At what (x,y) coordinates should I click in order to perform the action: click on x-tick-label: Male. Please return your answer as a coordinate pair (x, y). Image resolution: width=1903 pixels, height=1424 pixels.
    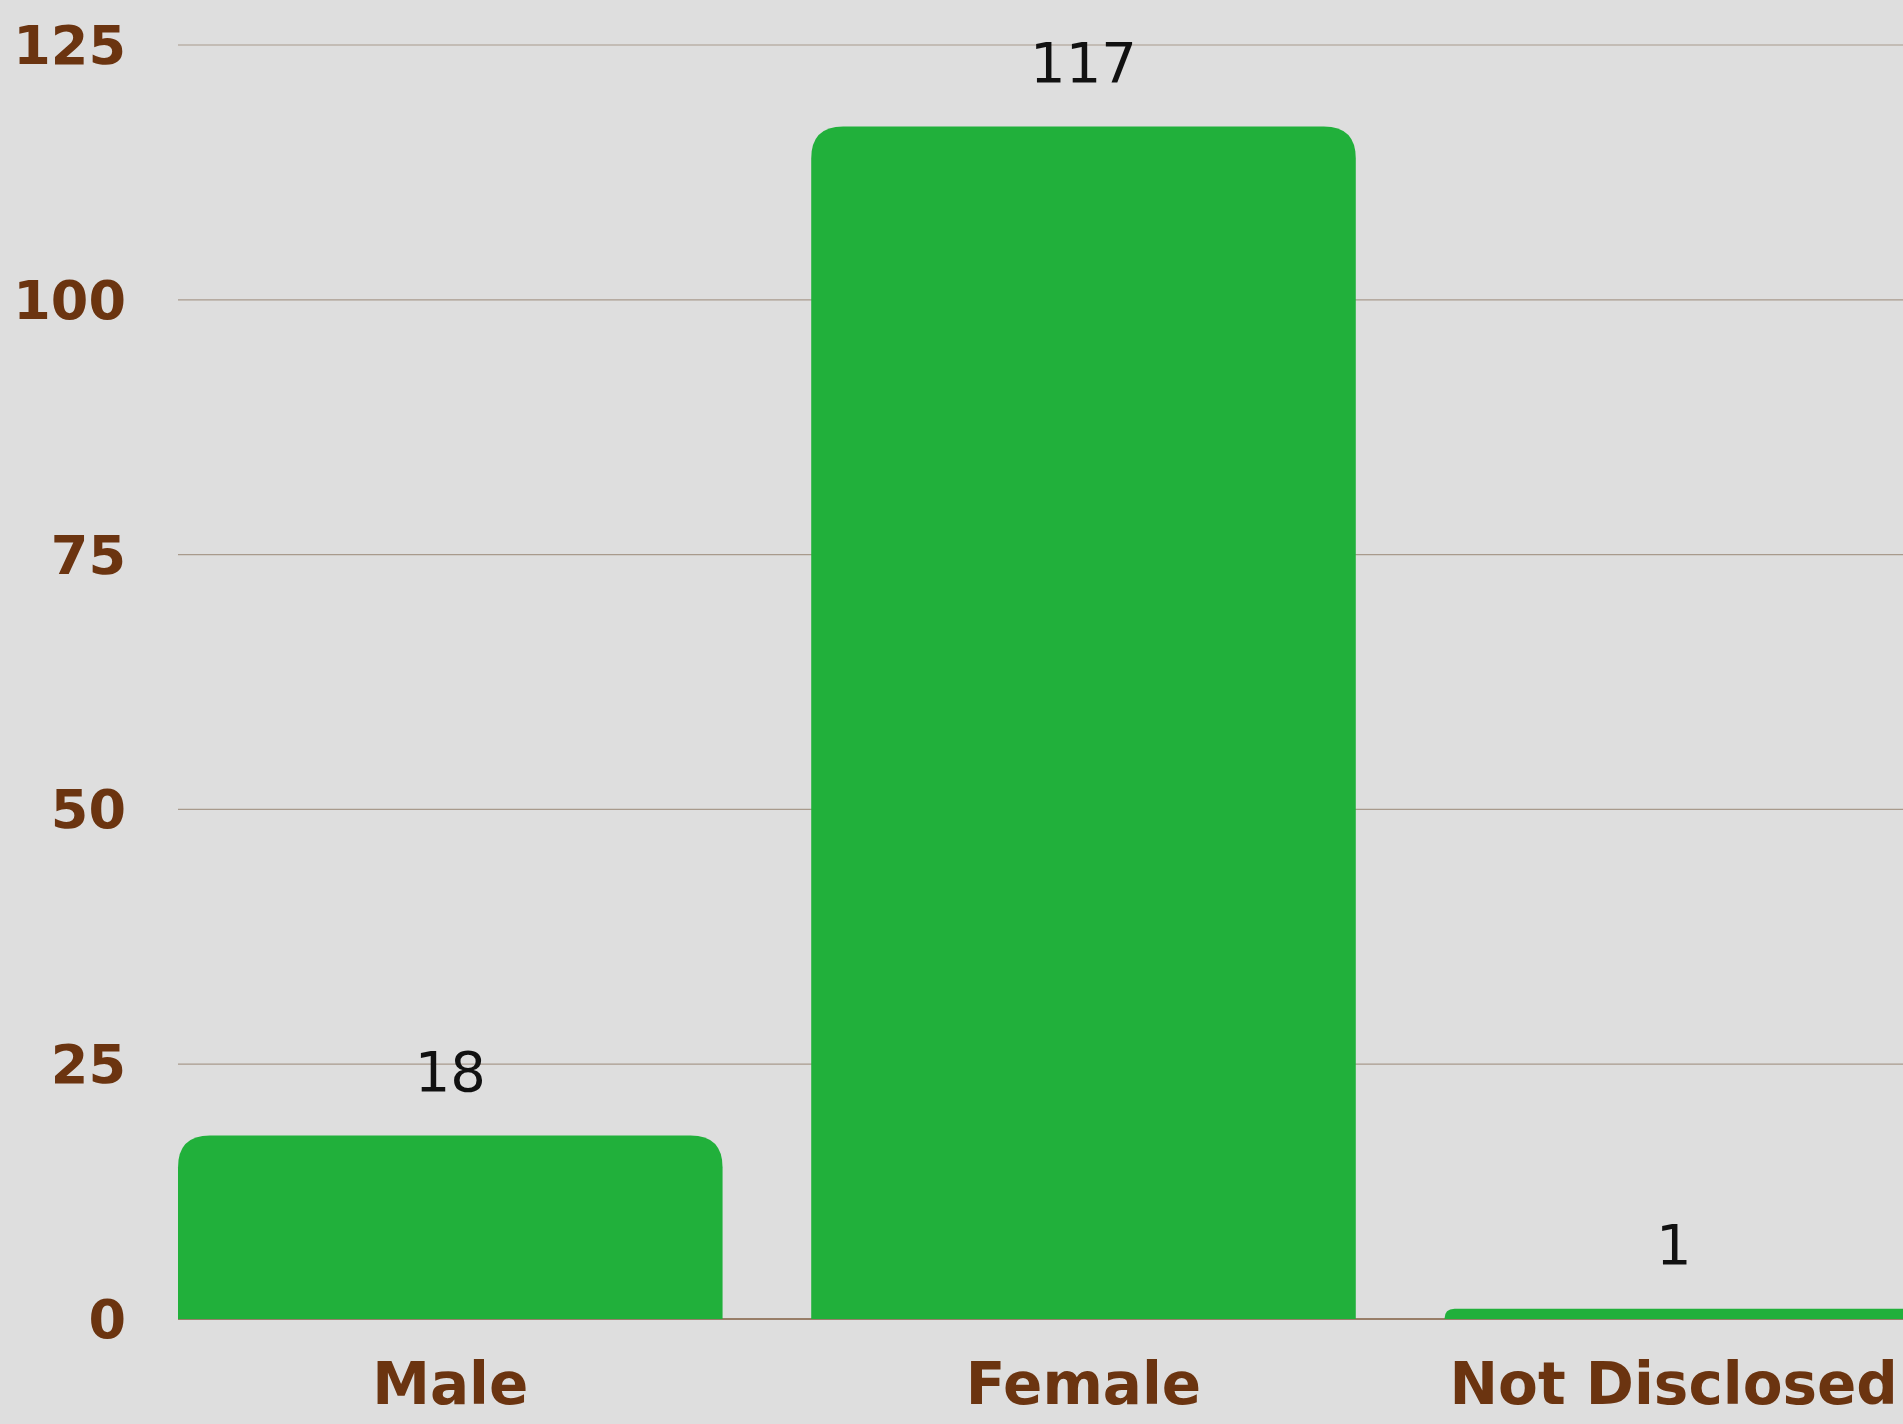
    Looking at the image, I should click on (450, 1384).